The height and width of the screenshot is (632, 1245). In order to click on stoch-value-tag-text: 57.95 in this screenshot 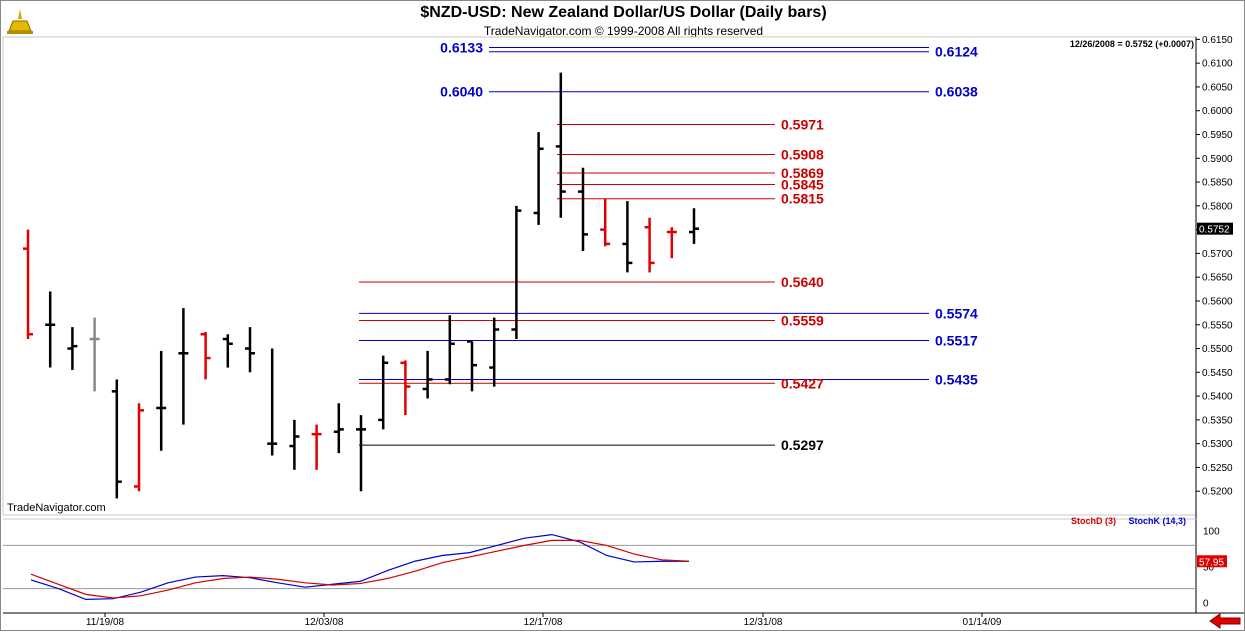, I will do `click(1211, 562)`.